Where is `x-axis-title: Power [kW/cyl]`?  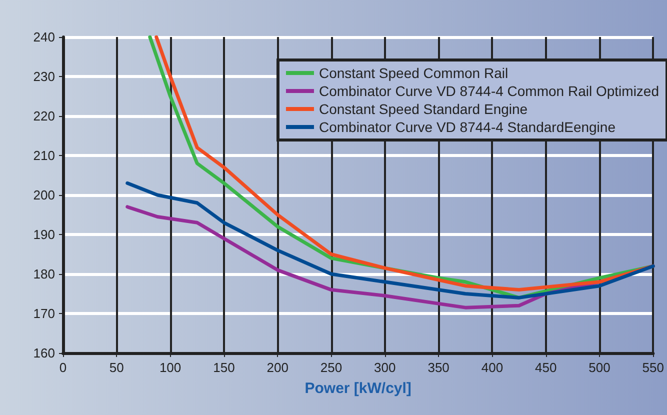
x-axis-title: Power [kW/cyl] is located at coordinates (358, 388).